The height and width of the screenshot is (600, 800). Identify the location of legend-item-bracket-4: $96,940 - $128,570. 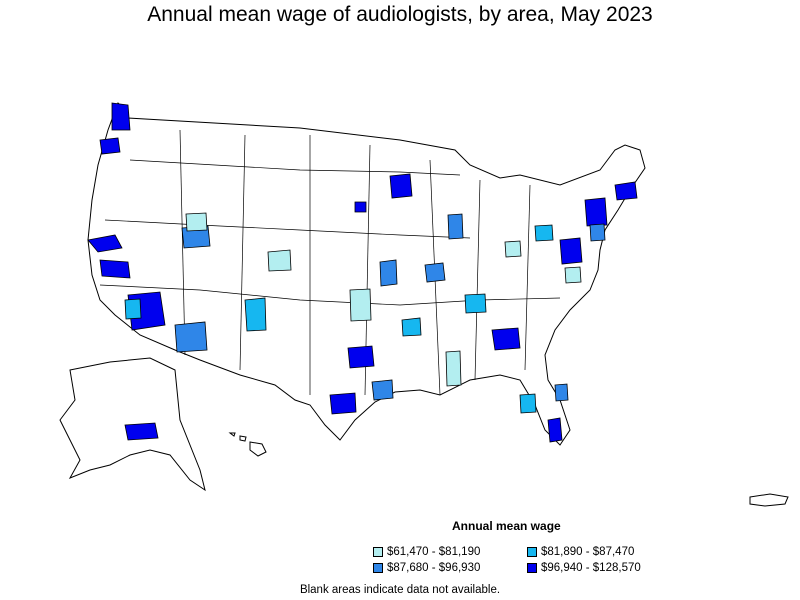
(584, 568).